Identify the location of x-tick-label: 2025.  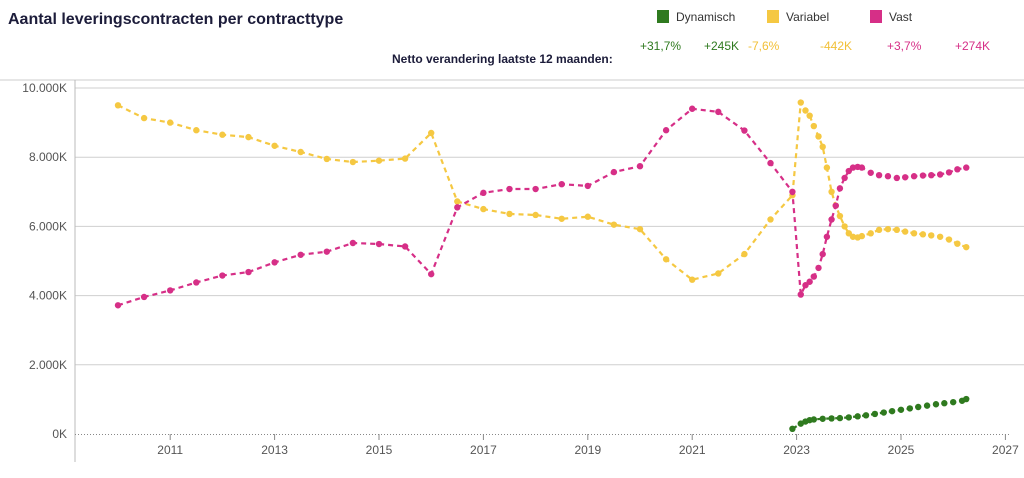
(901, 450).